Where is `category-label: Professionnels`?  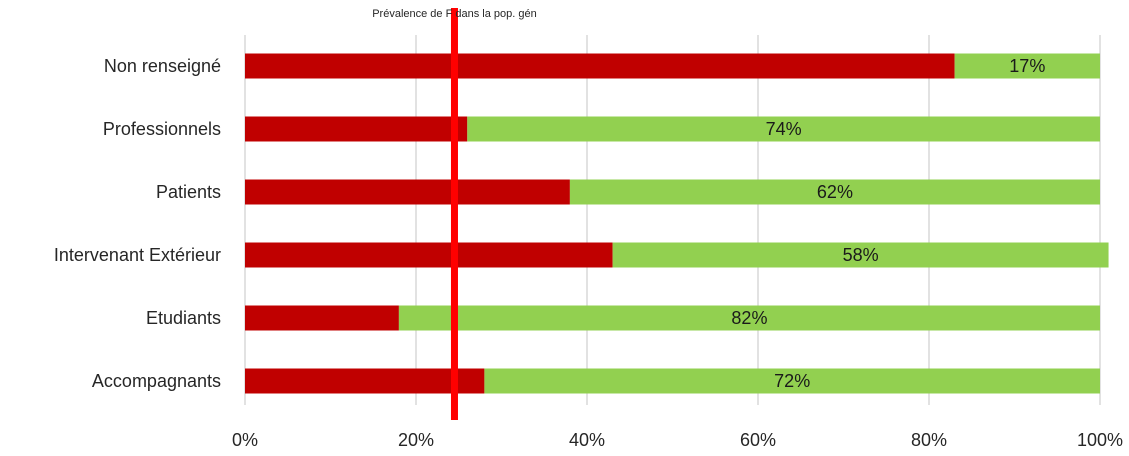 category-label: Professionnels is located at coordinates (162, 129).